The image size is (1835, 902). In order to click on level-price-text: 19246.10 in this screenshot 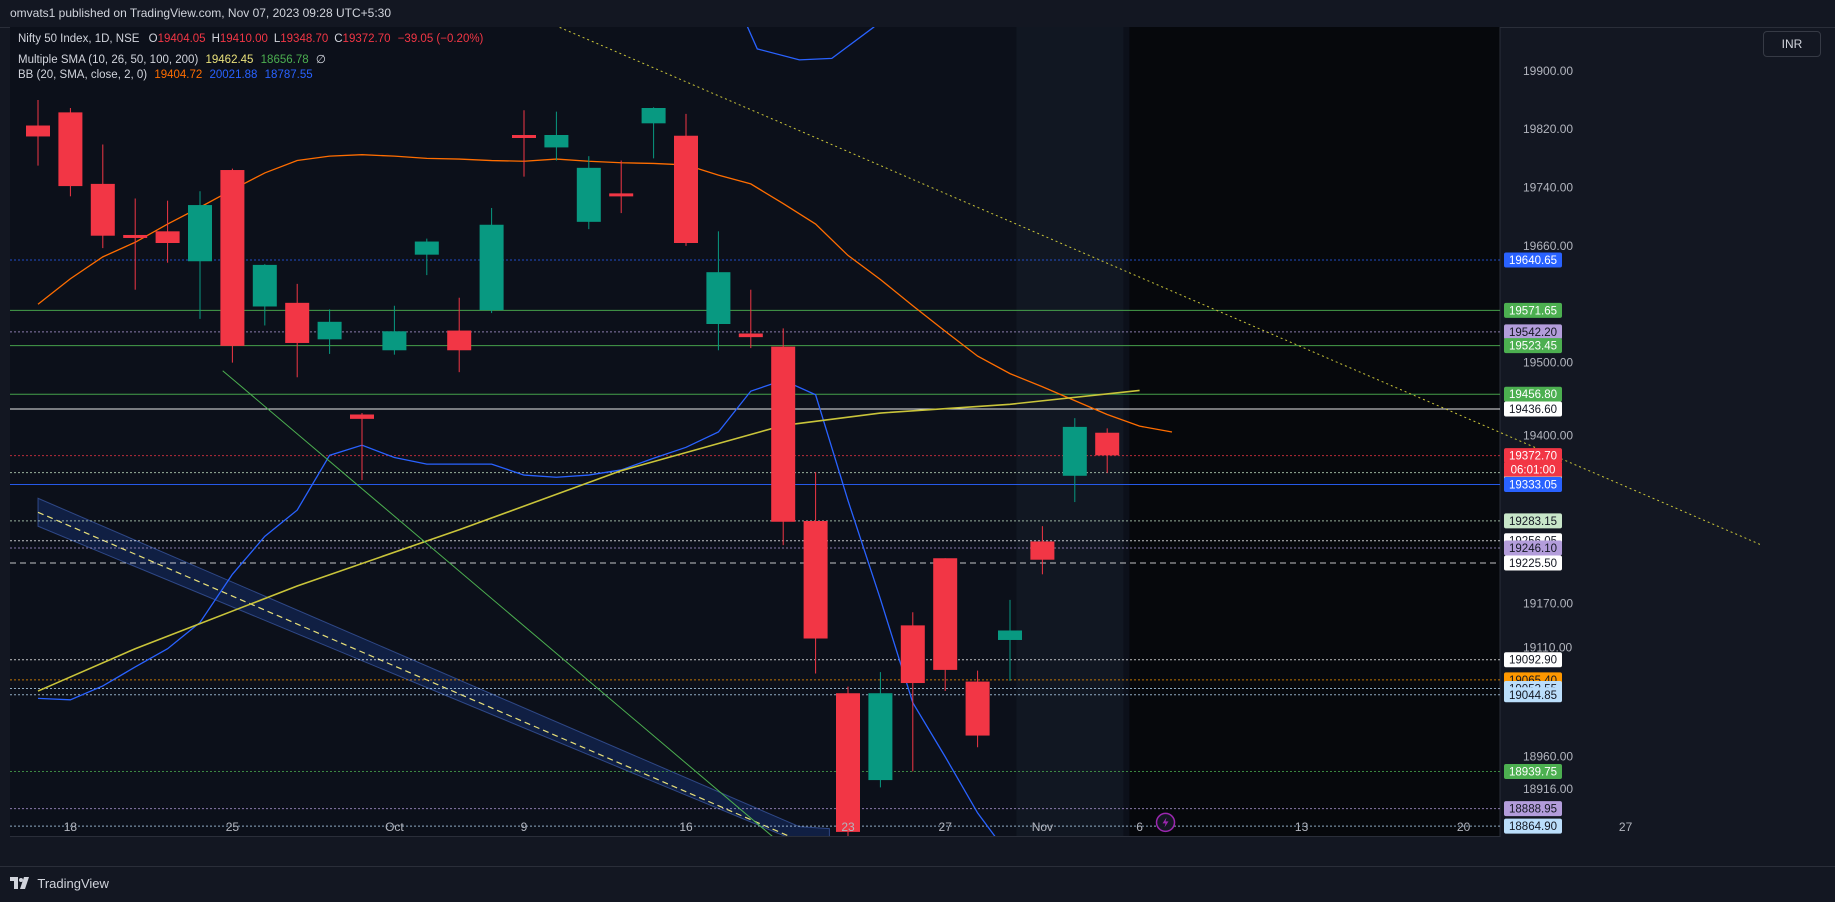, I will do `click(1533, 549)`.